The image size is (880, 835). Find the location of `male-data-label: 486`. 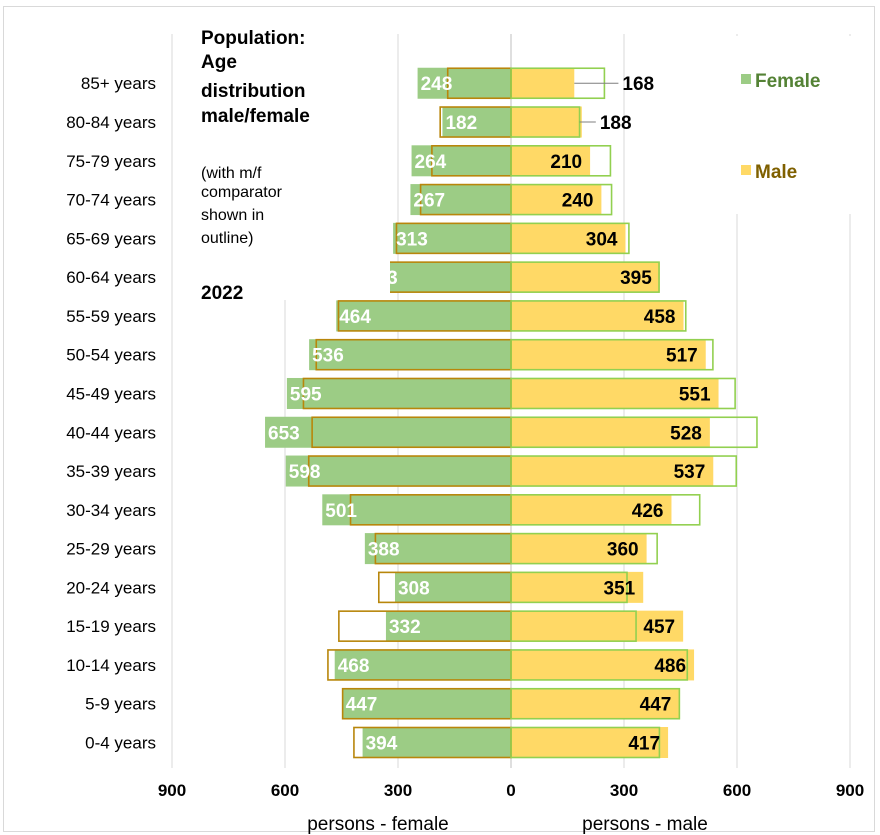

male-data-label: 486 is located at coordinates (670, 666).